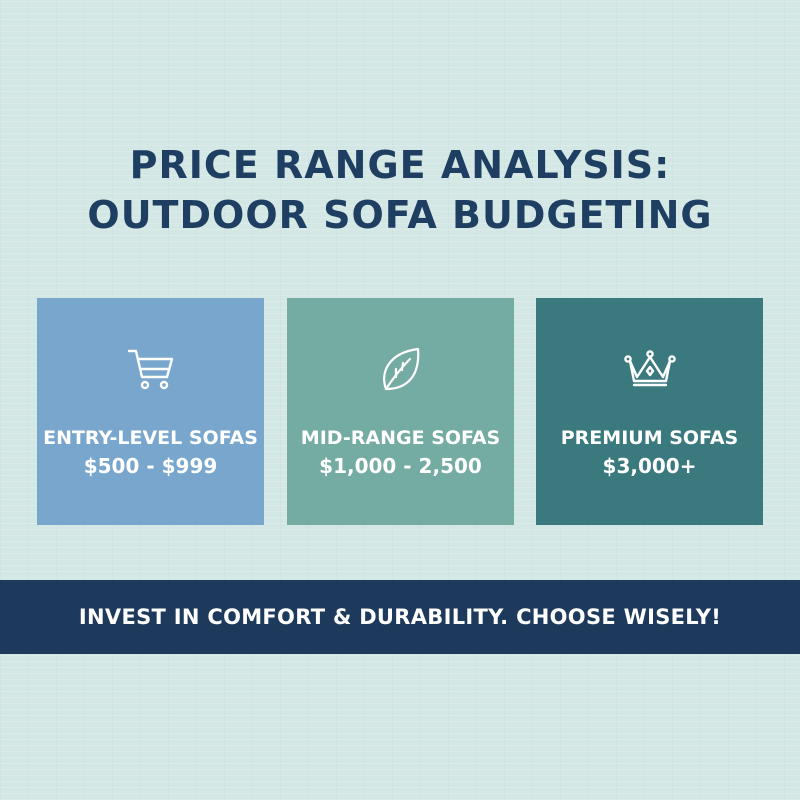  What do you see at coordinates (649, 369) in the screenshot?
I see `crown-icon` at bounding box center [649, 369].